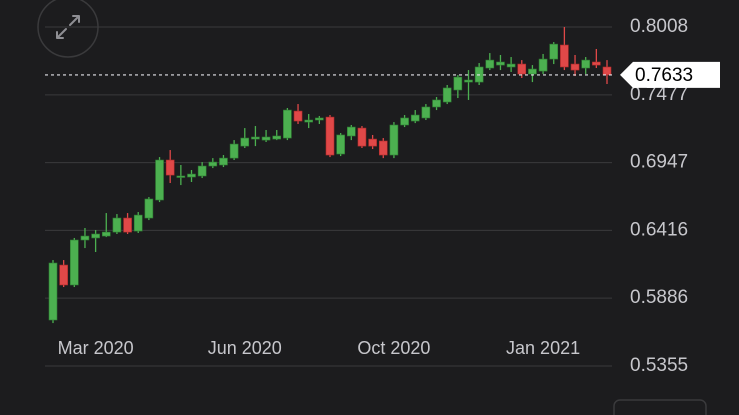 This screenshot has height=415, width=739. What do you see at coordinates (664, 75) in the screenshot?
I see `last-price-label: 0.7633` at bounding box center [664, 75].